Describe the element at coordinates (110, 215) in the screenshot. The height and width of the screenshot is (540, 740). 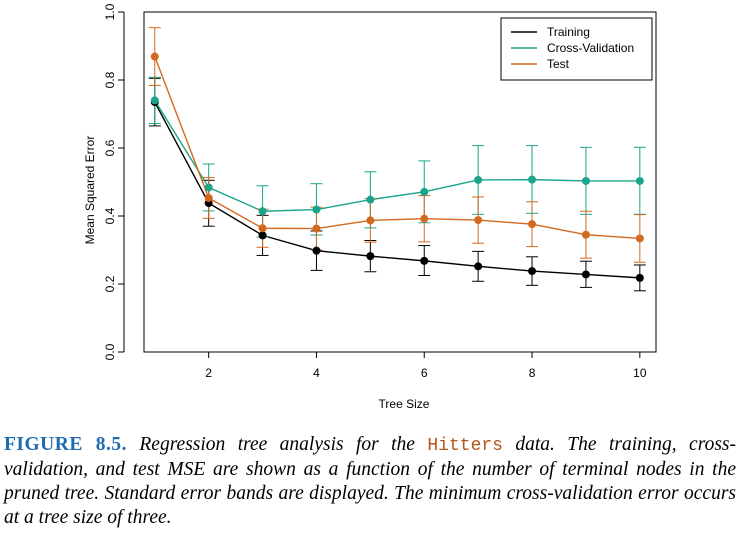
I see `y-tick-label: 0.4` at that location.